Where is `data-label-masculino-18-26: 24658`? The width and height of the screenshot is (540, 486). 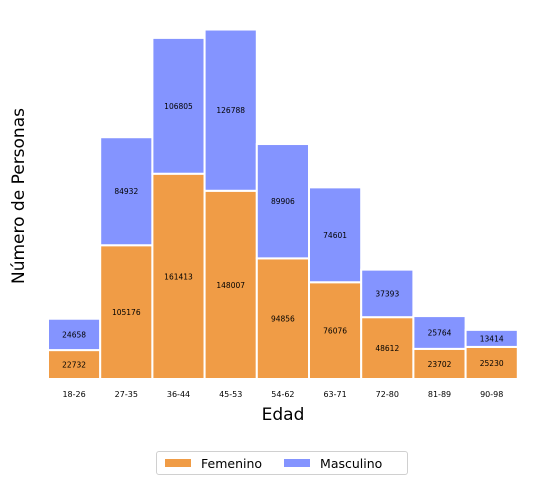 data-label-masculino-18-26: 24658 is located at coordinates (74, 334).